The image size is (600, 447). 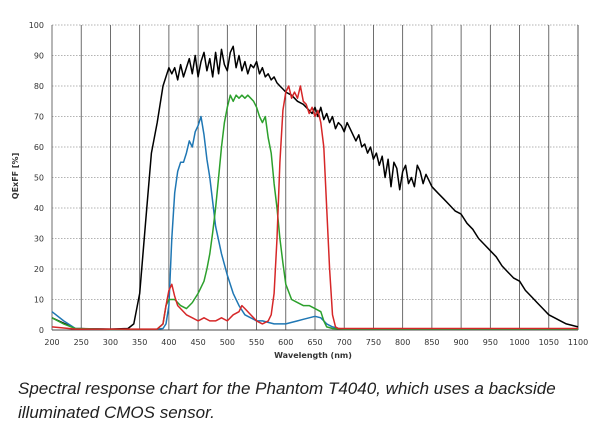 I want to click on y-tick-label: 20, so click(x=39, y=269).